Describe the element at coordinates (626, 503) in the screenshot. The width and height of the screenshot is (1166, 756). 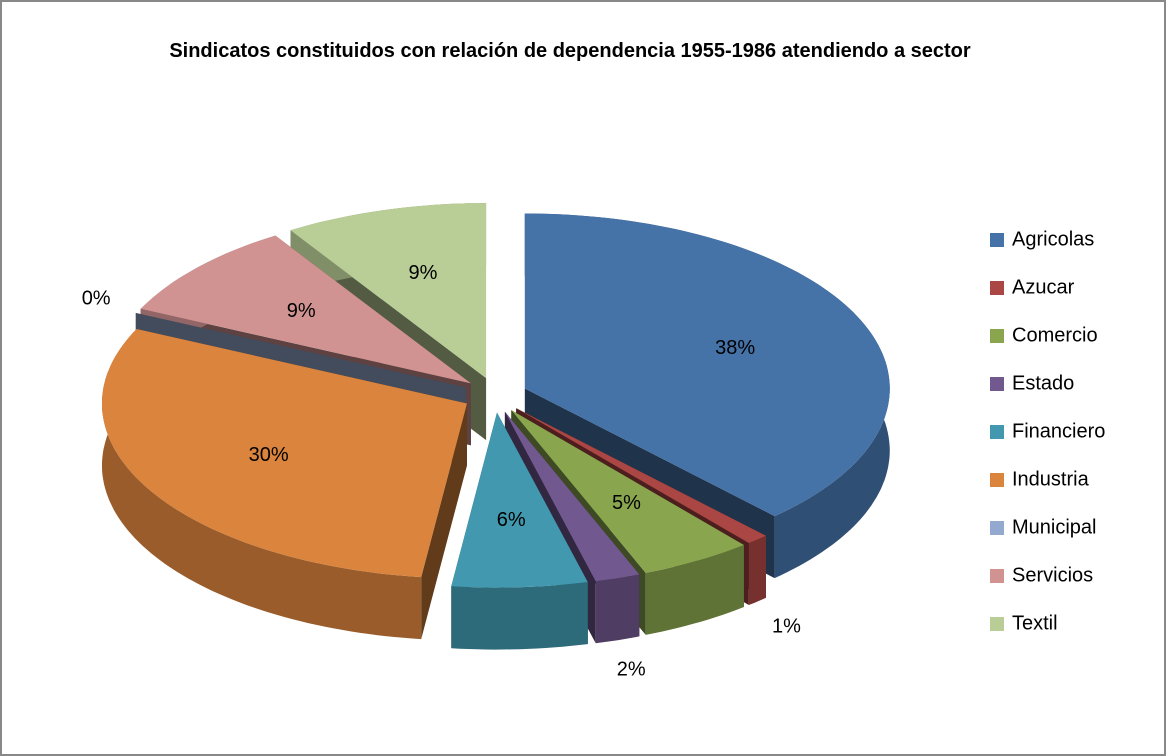
I see `data-label: 5%` at that location.